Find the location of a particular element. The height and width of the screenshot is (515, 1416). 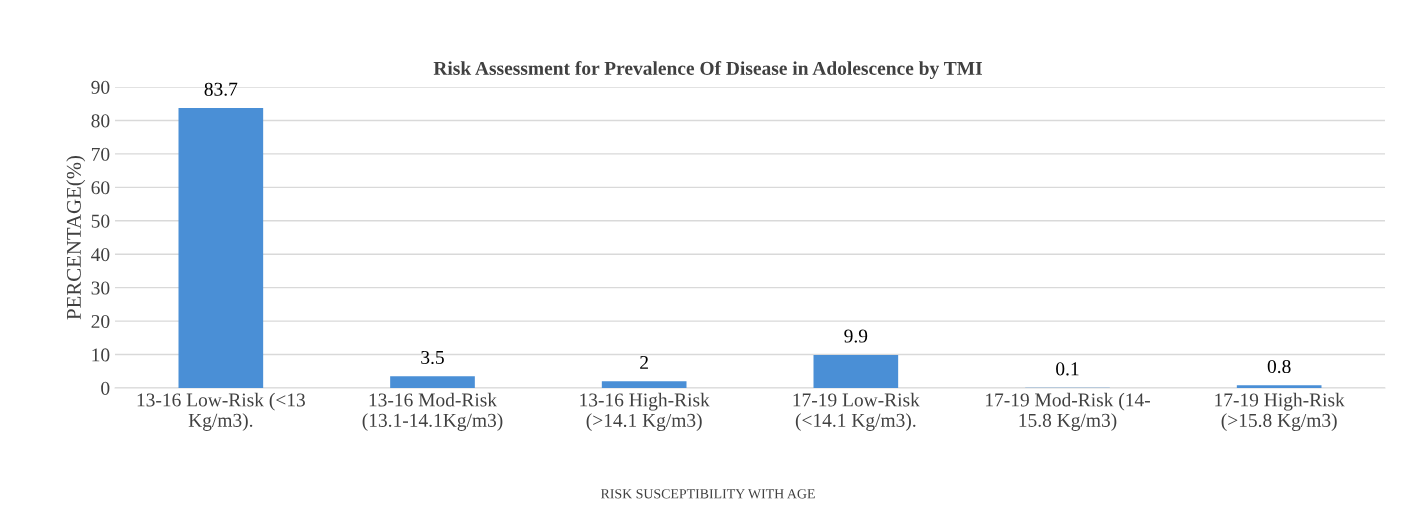

data-label: 9.9 is located at coordinates (856, 336).